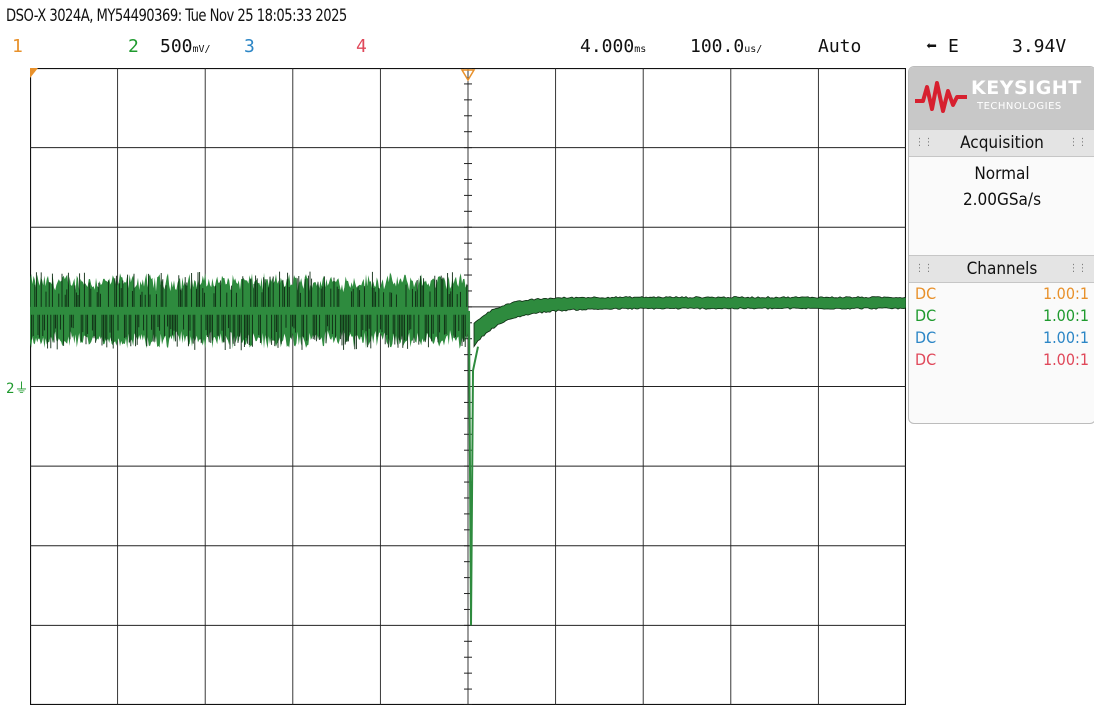 This screenshot has height=706, width=1094. I want to click on channel-1-offset-marker, so click(34, 73).